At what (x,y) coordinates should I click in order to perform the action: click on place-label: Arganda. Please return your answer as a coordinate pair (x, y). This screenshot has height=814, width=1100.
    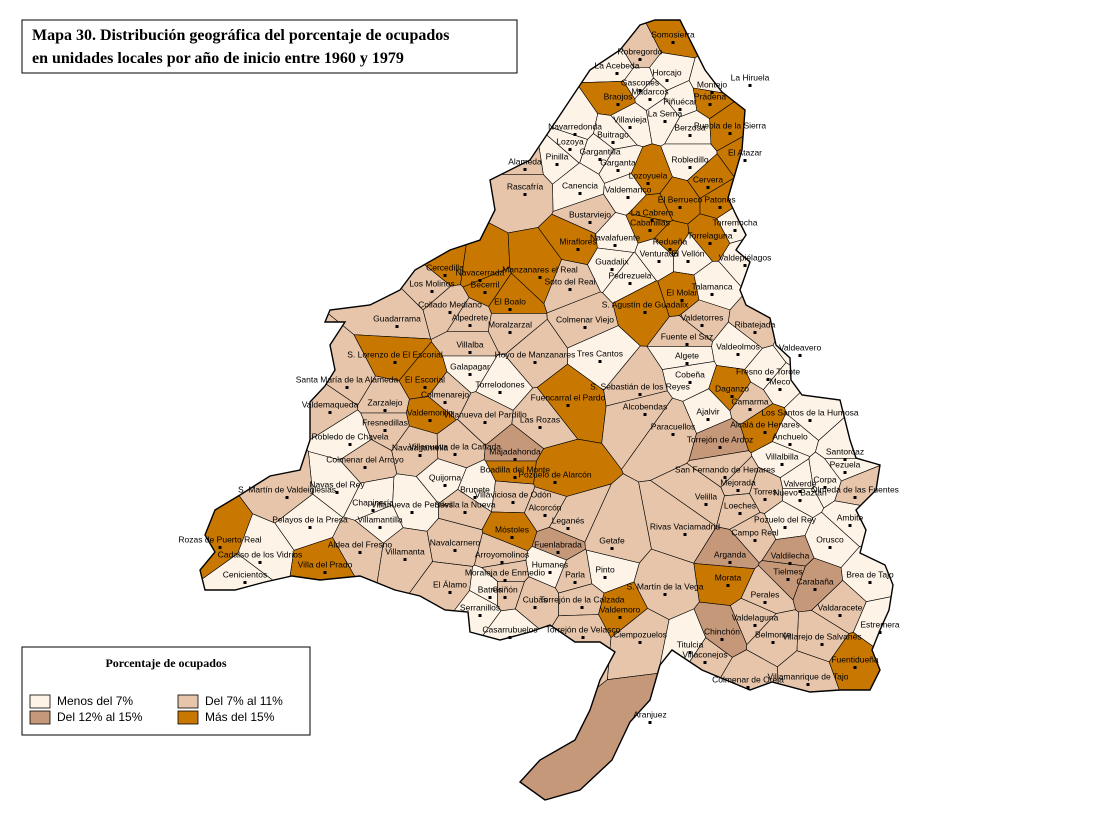
    Looking at the image, I should click on (730, 554).